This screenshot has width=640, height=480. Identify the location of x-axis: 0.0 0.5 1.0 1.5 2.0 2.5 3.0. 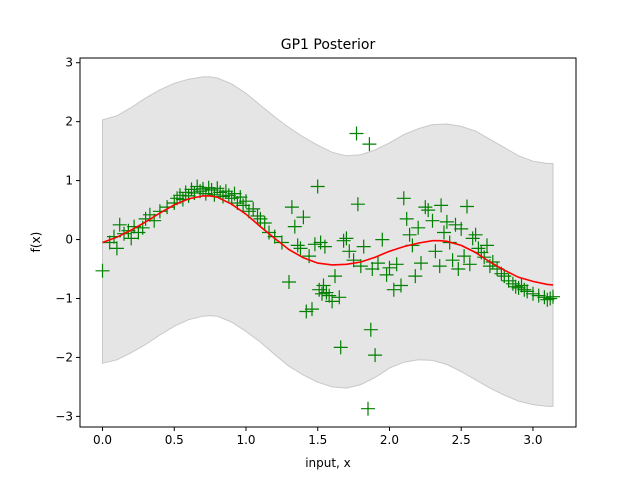
(318, 437).